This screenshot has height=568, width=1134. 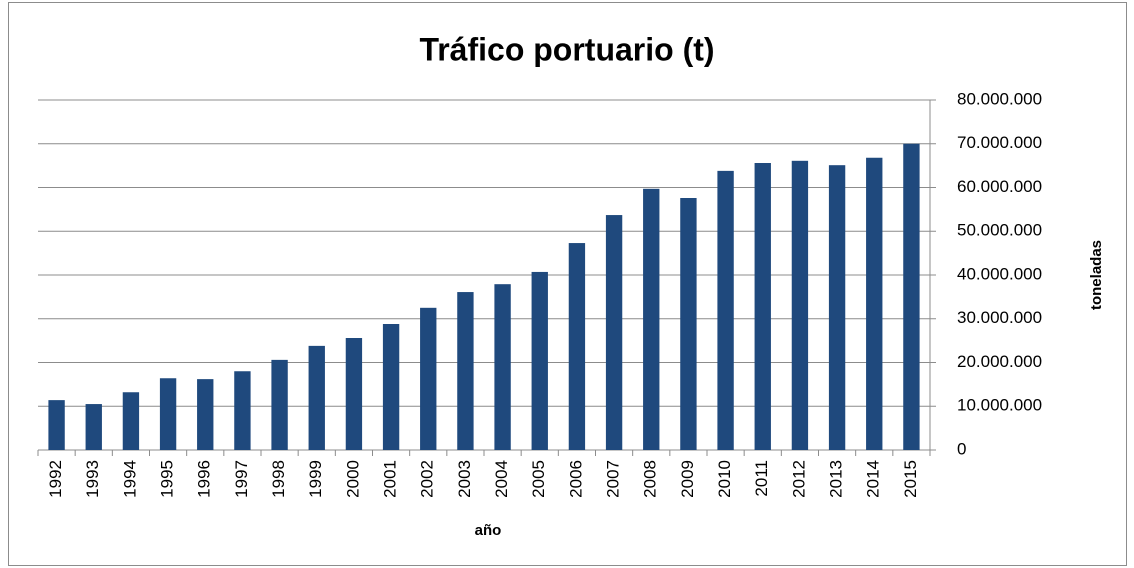 What do you see at coordinates (999, 317) in the screenshot?
I see `y-tick-label: 30.000.000` at bounding box center [999, 317].